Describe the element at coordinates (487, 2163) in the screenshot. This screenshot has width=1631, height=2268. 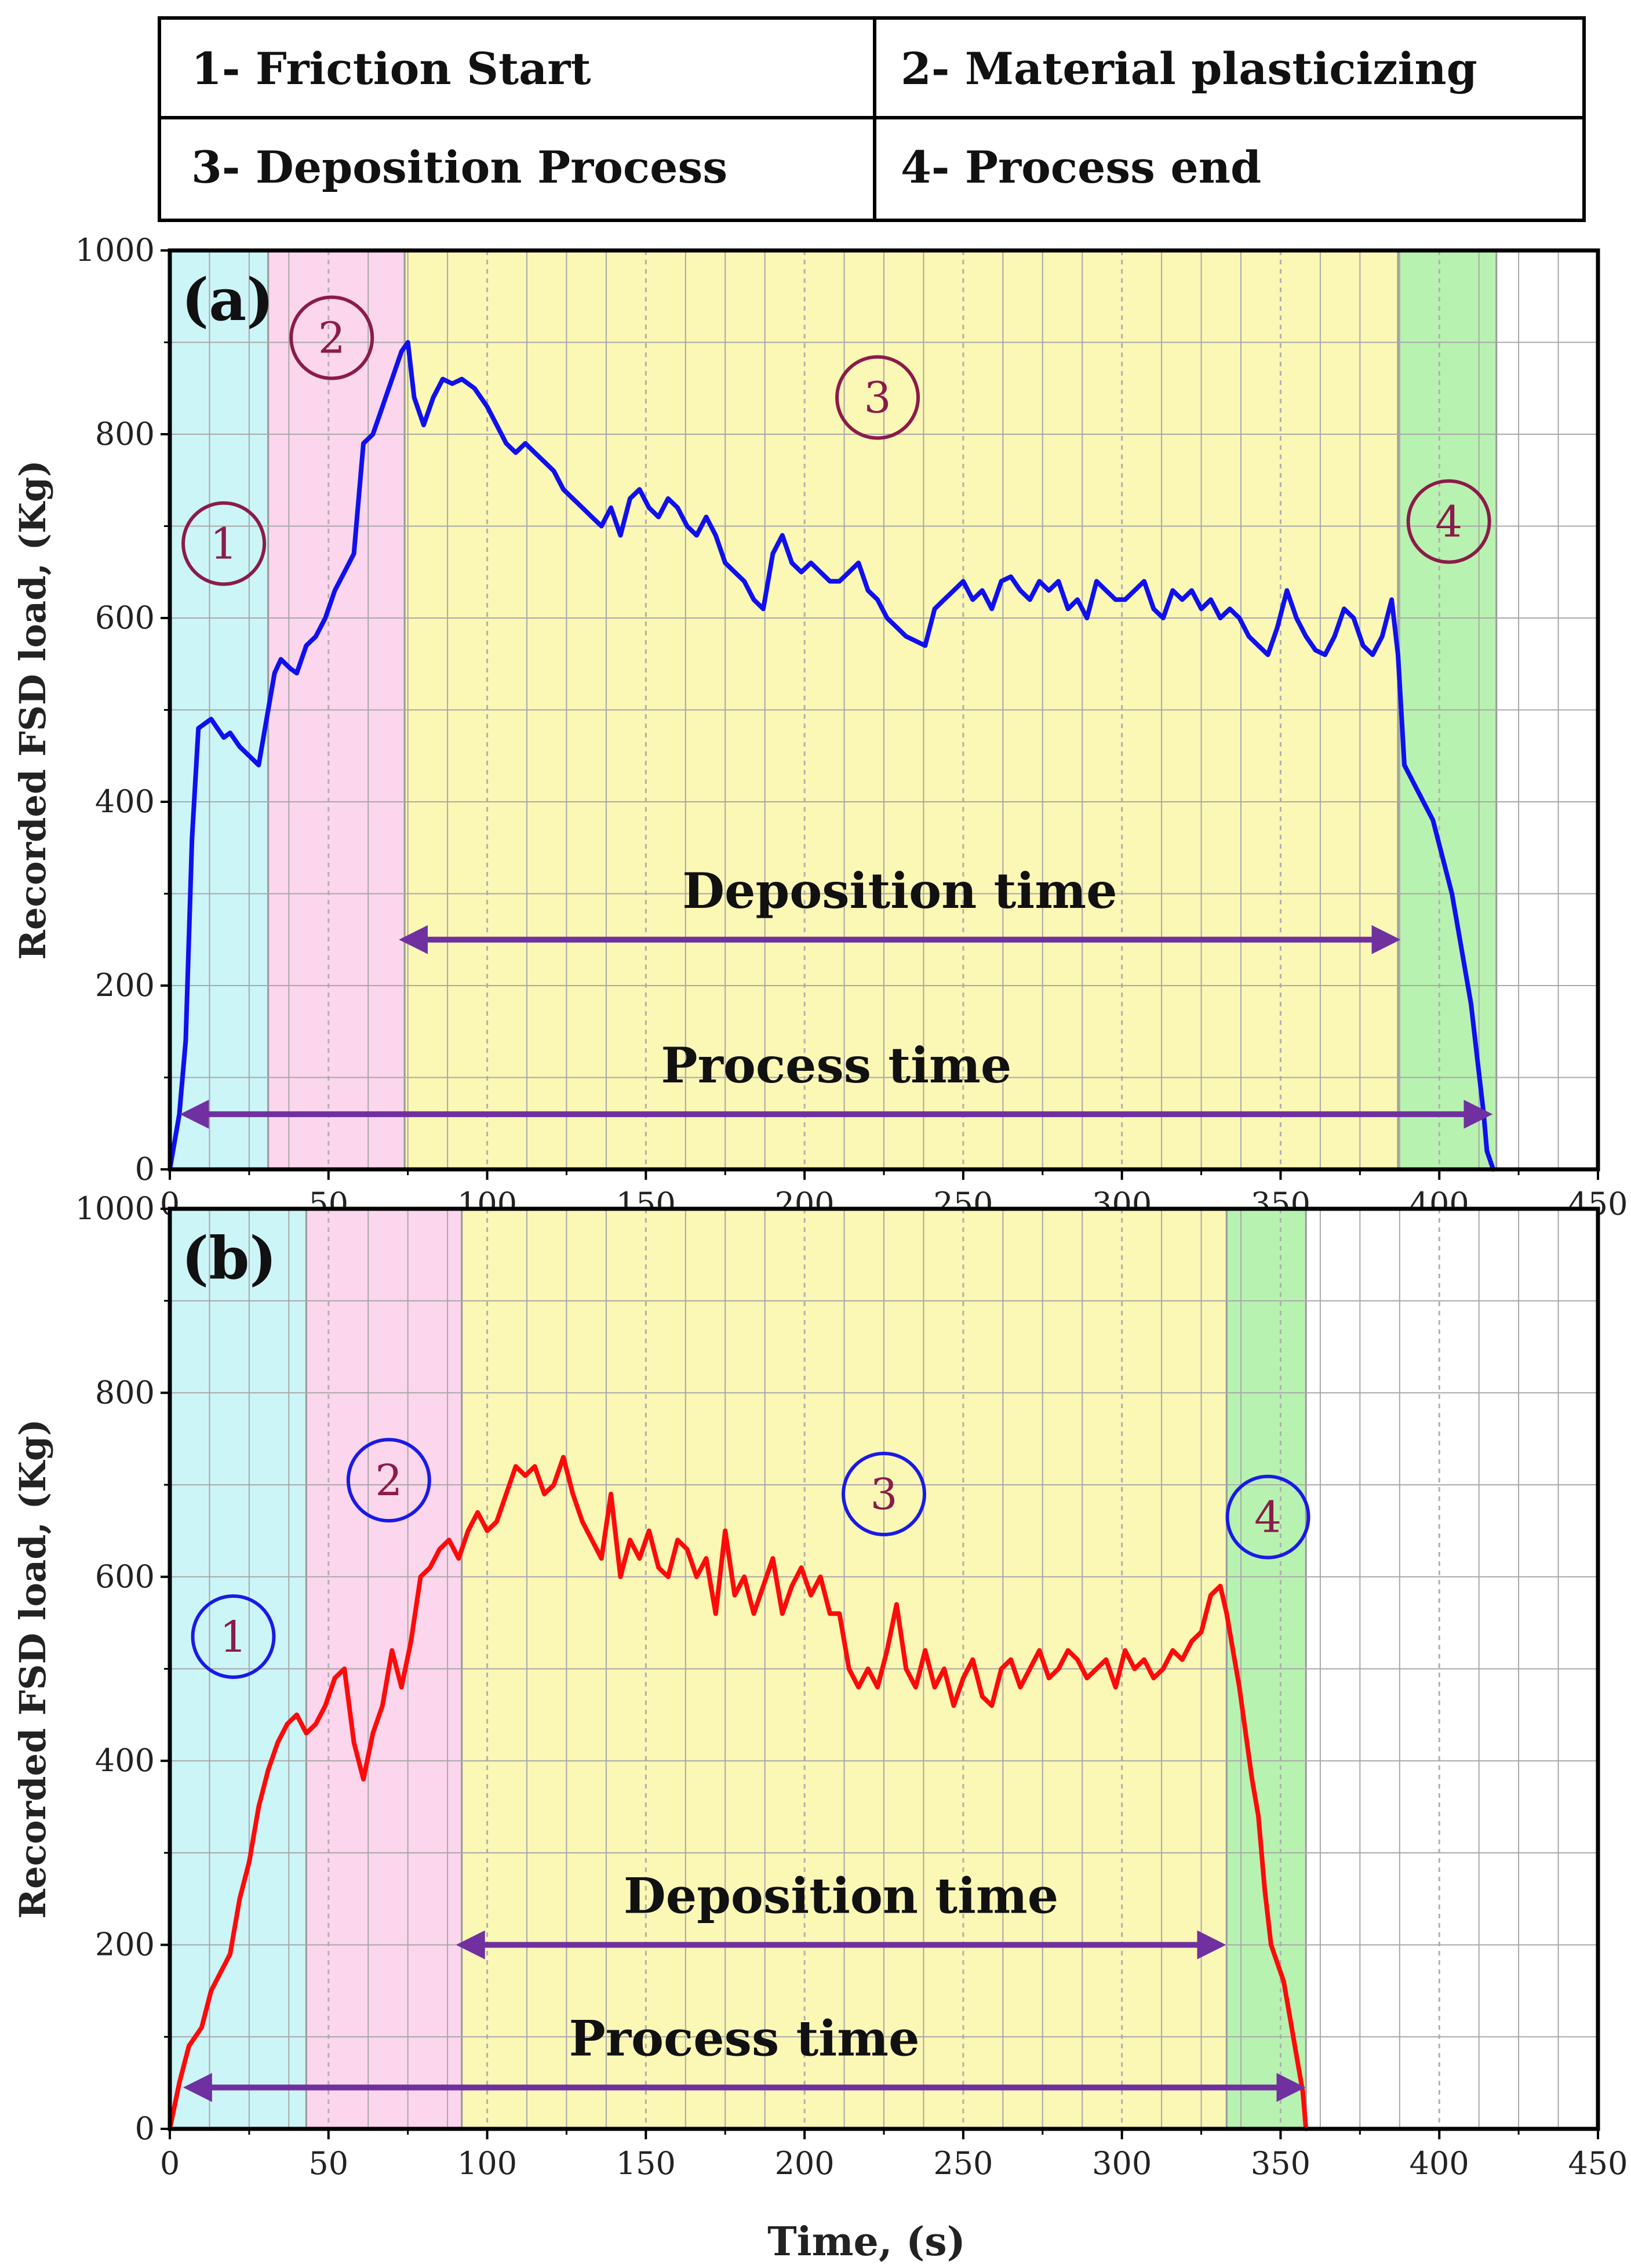
I see `x-tick-label: 100` at that location.